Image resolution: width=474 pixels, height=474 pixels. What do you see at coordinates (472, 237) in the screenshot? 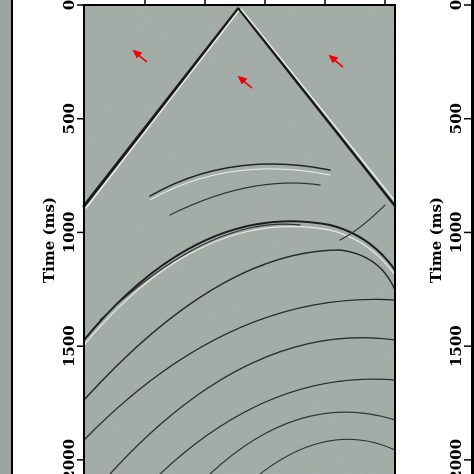
I see `right-panel` at bounding box center [472, 237].